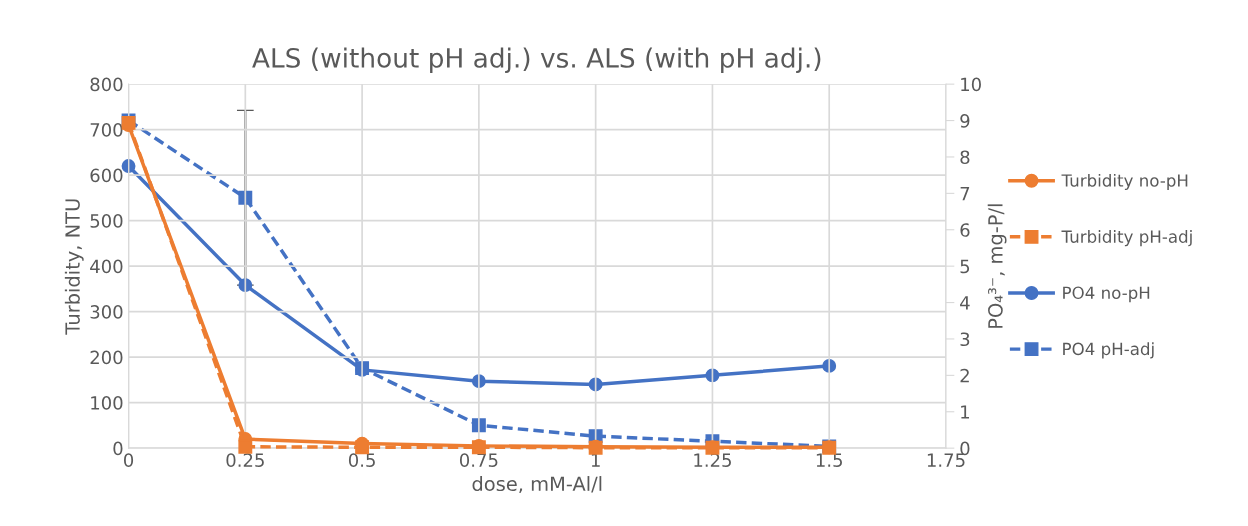 This screenshot has width=1248, height=526. I want to click on x-tick-label: 0.5, so click(361, 460).